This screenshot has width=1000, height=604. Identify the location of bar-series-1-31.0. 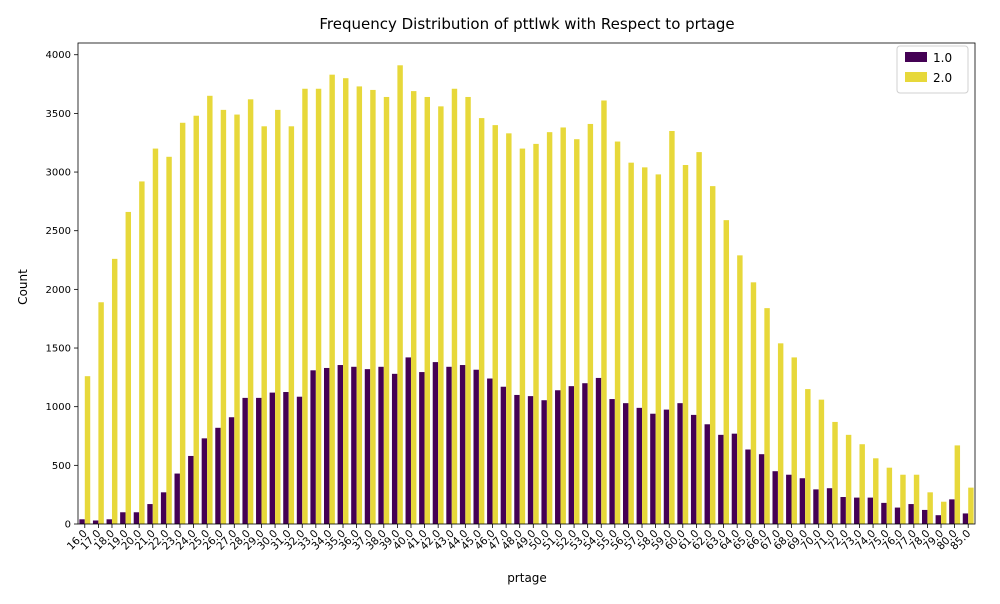
(291, 325).